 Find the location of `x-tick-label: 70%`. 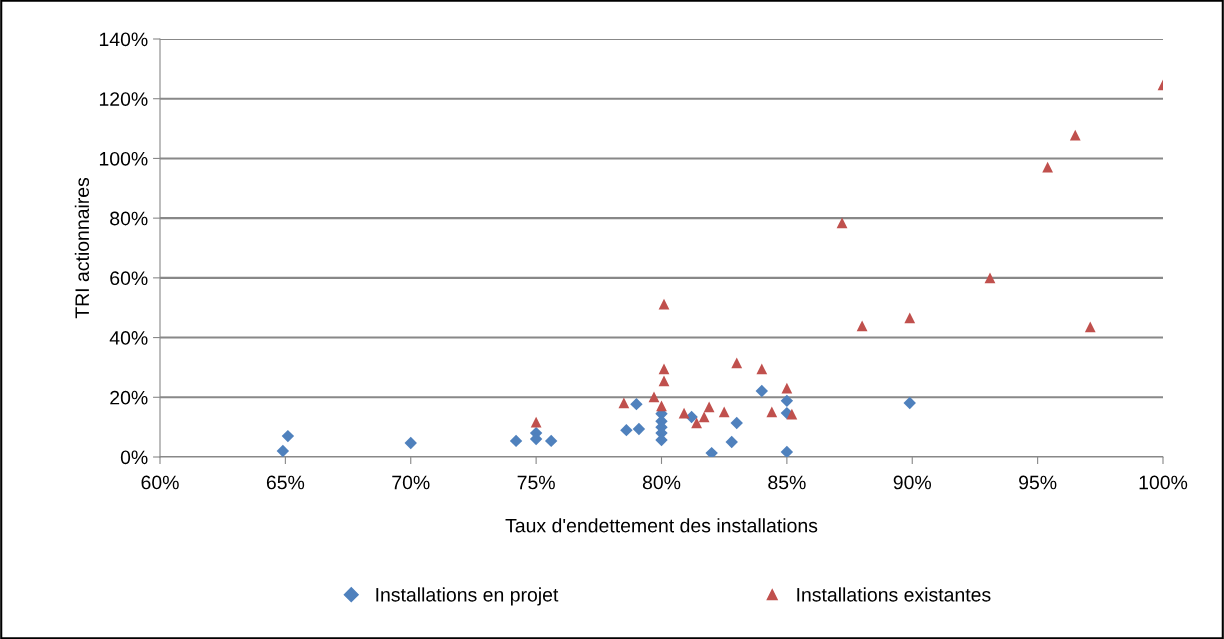

x-tick-label: 70% is located at coordinates (411, 482).